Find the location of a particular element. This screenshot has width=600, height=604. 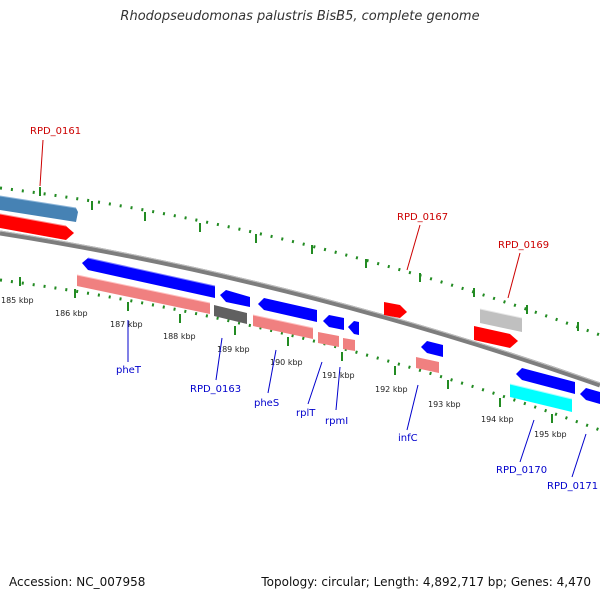

feature-gene-phes is located at coordinates (287, 310).